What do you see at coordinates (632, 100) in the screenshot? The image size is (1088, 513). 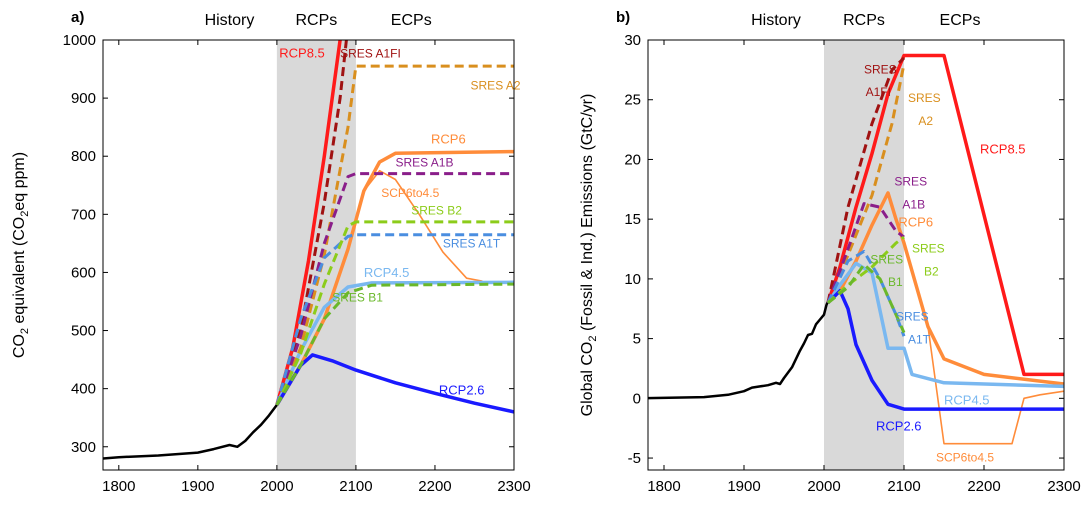 I see `y-tick-label: 25` at bounding box center [632, 100].